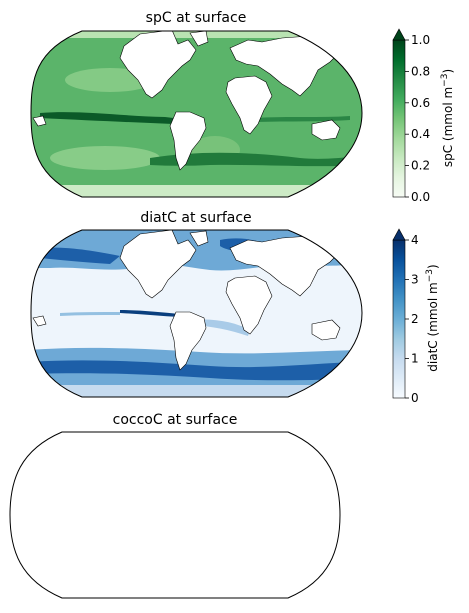 Image resolution: width=469 pixels, height=613 pixels. What do you see at coordinates (415, 359) in the screenshot?
I see `colorbar-tick-label: 1` at bounding box center [415, 359].